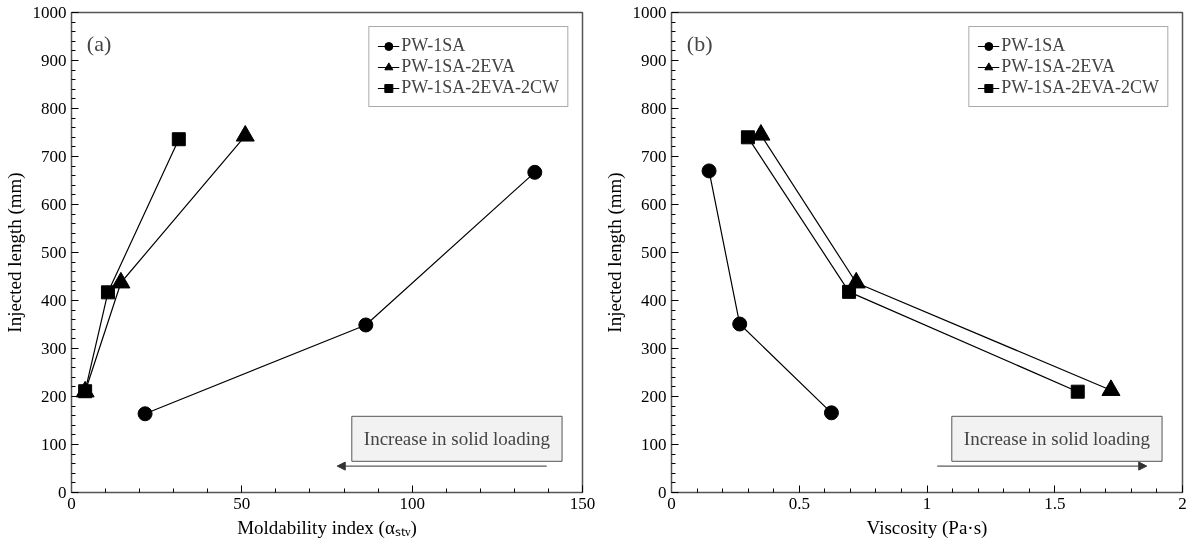  Describe the element at coordinates (1182, 503) in the screenshot. I see `x-tick-label: 2` at that location.